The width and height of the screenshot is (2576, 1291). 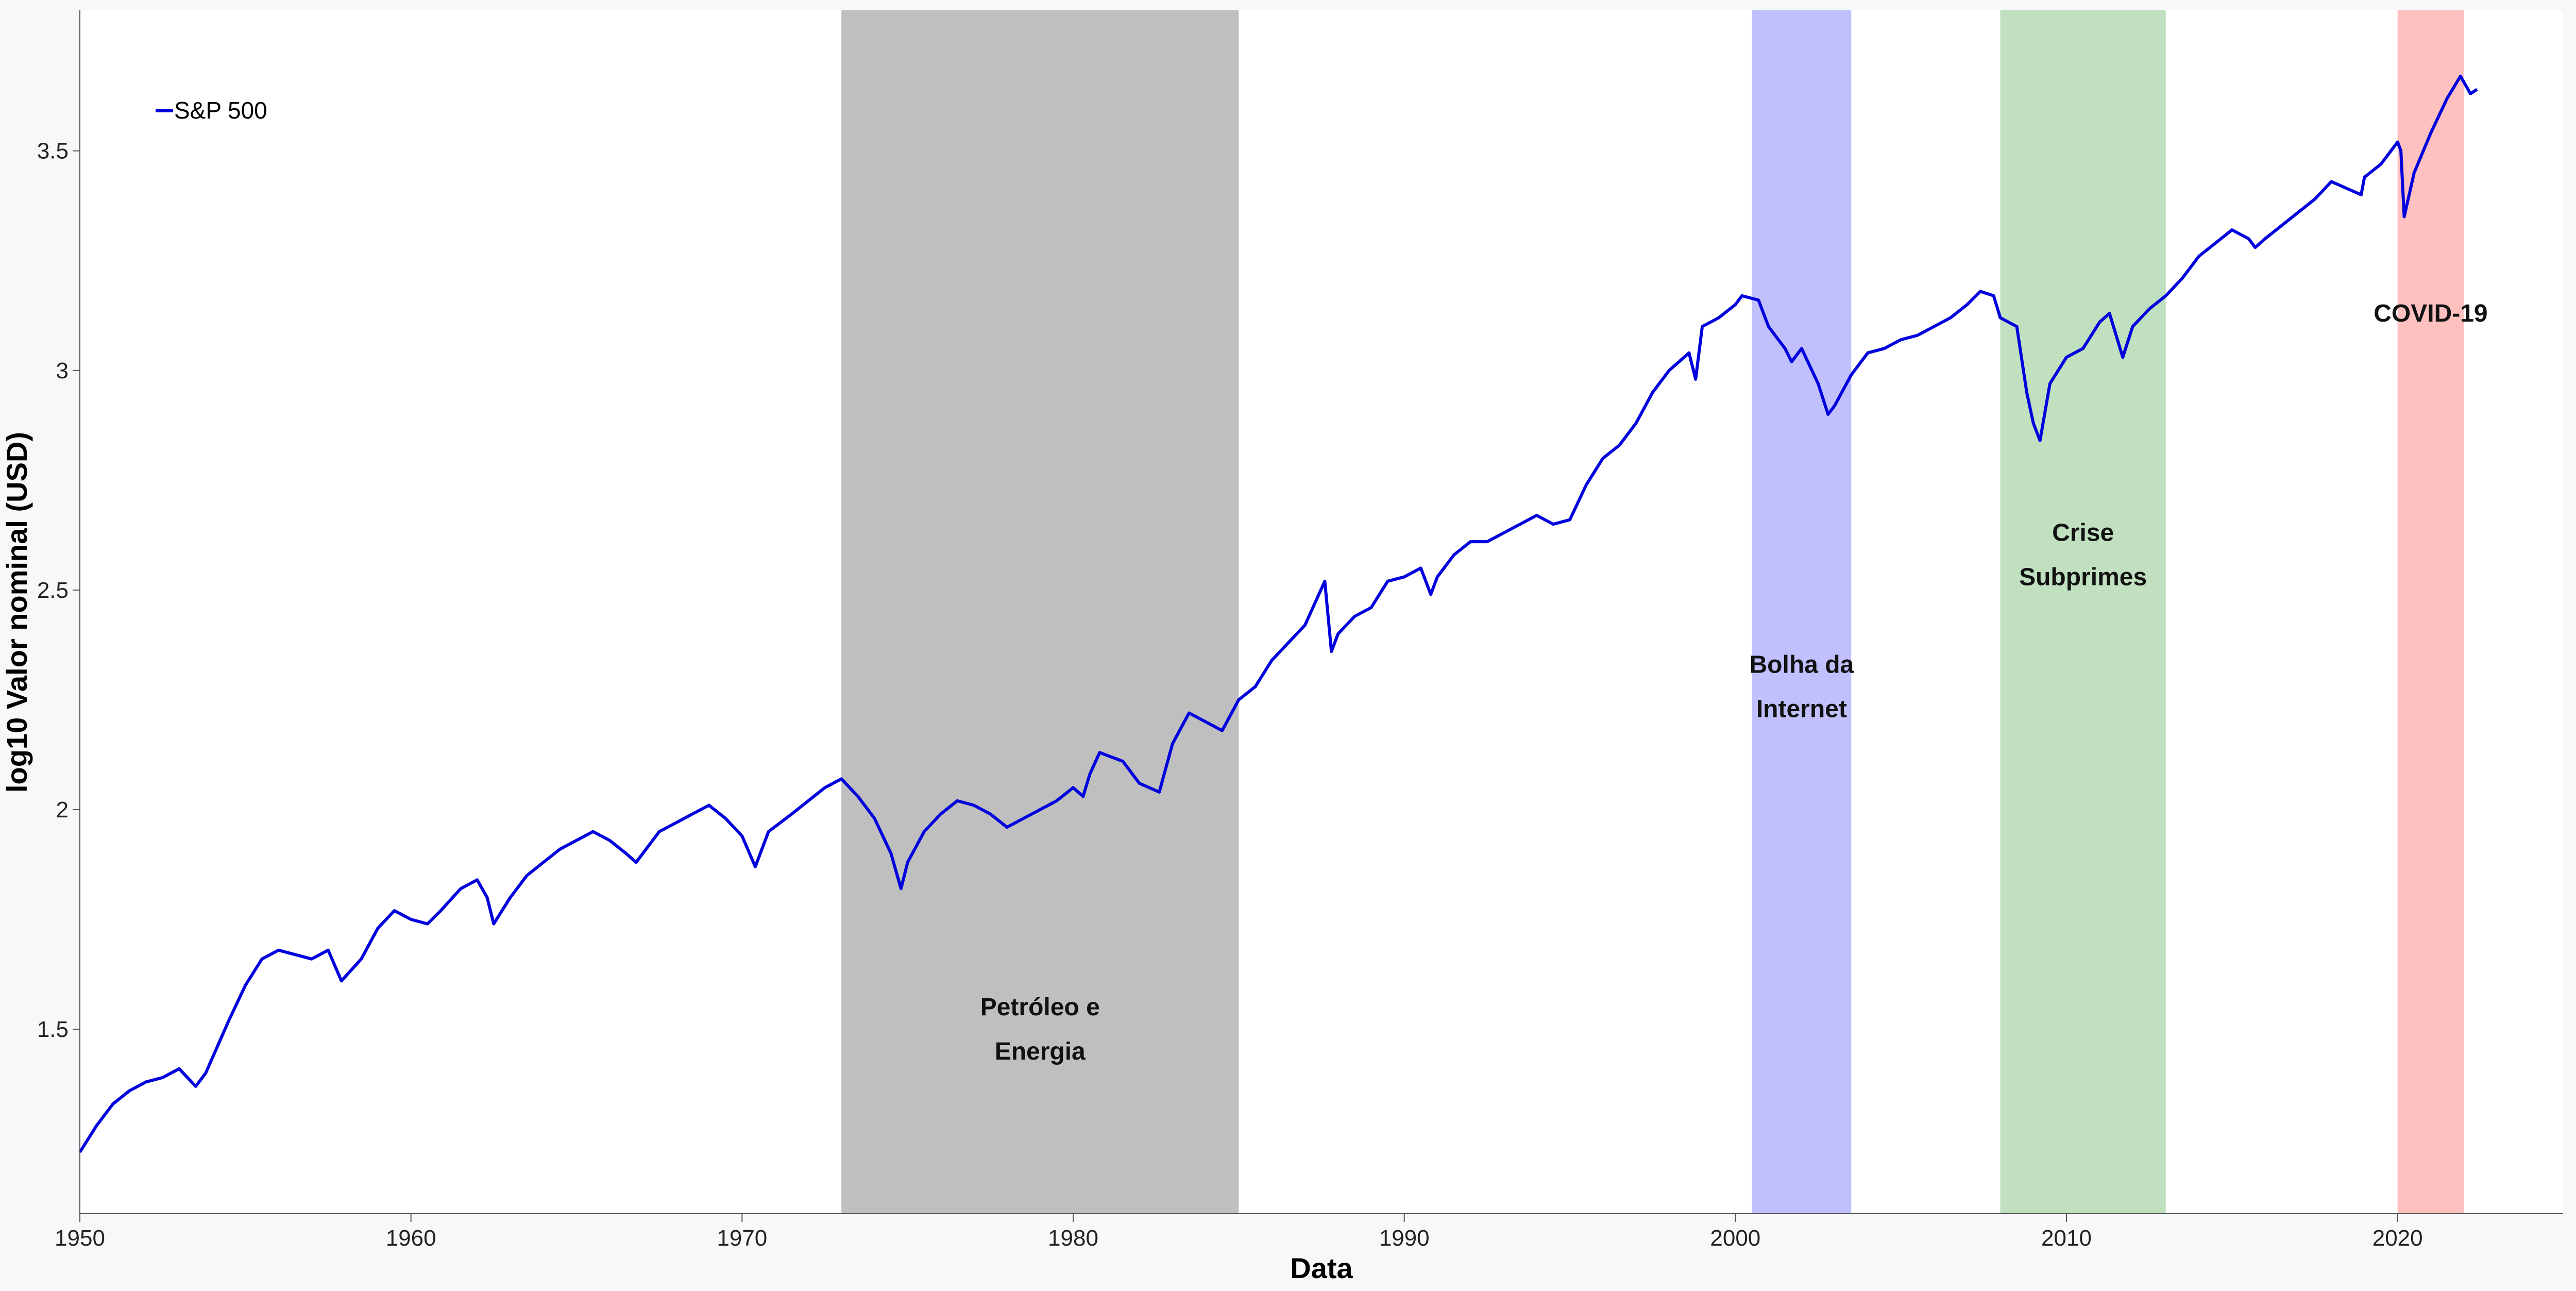 What do you see at coordinates (2083, 577) in the screenshot?
I see `region-label: Subprimes` at bounding box center [2083, 577].